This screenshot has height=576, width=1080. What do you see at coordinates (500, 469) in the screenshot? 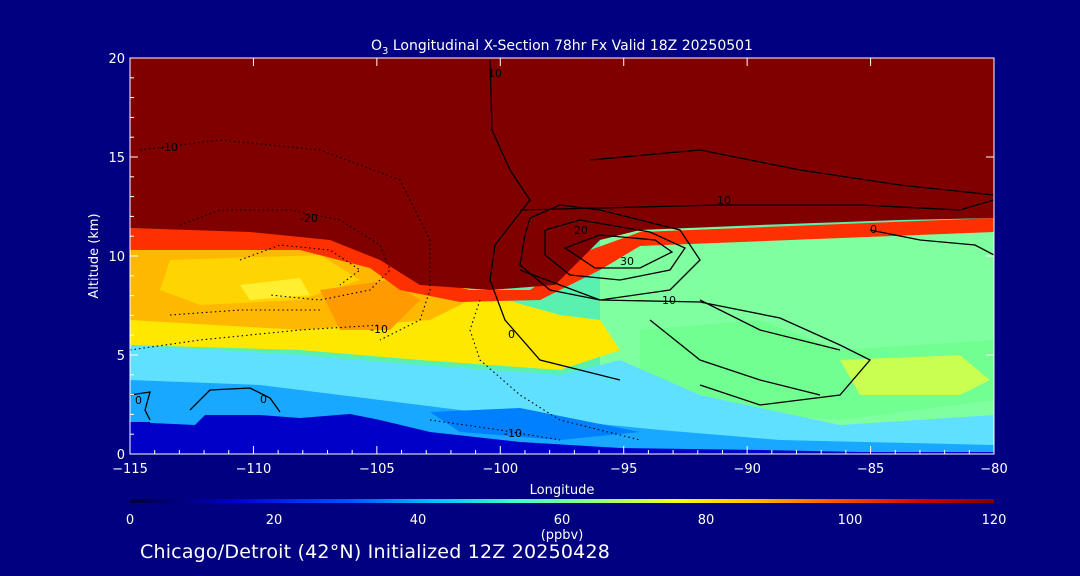
I see `x-tick-label: −100` at bounding box center [500, 469].